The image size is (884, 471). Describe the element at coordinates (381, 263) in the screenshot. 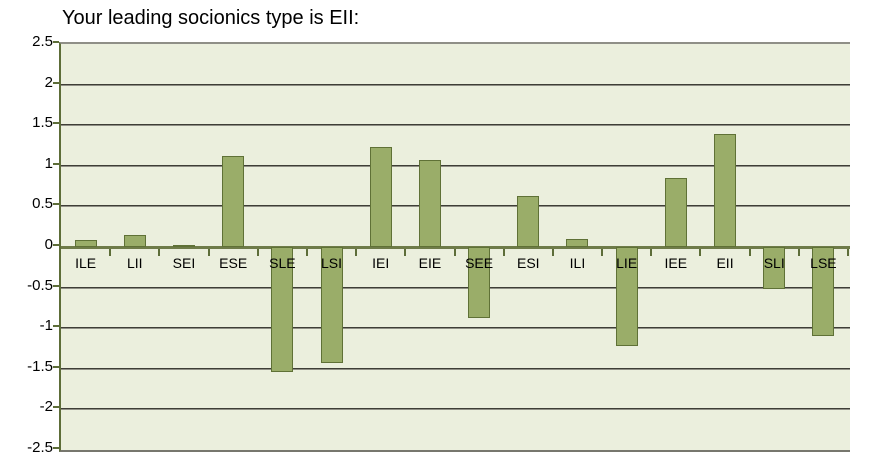

I see `x-axis-label-IEI: IEI` at that location.